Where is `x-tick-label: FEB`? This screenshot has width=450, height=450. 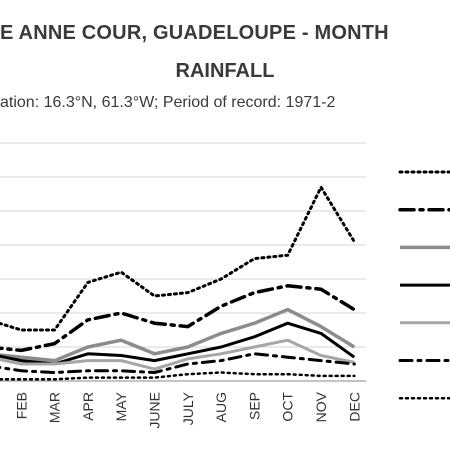 x-tick-label: FEB is located at coordinates (21, 405).